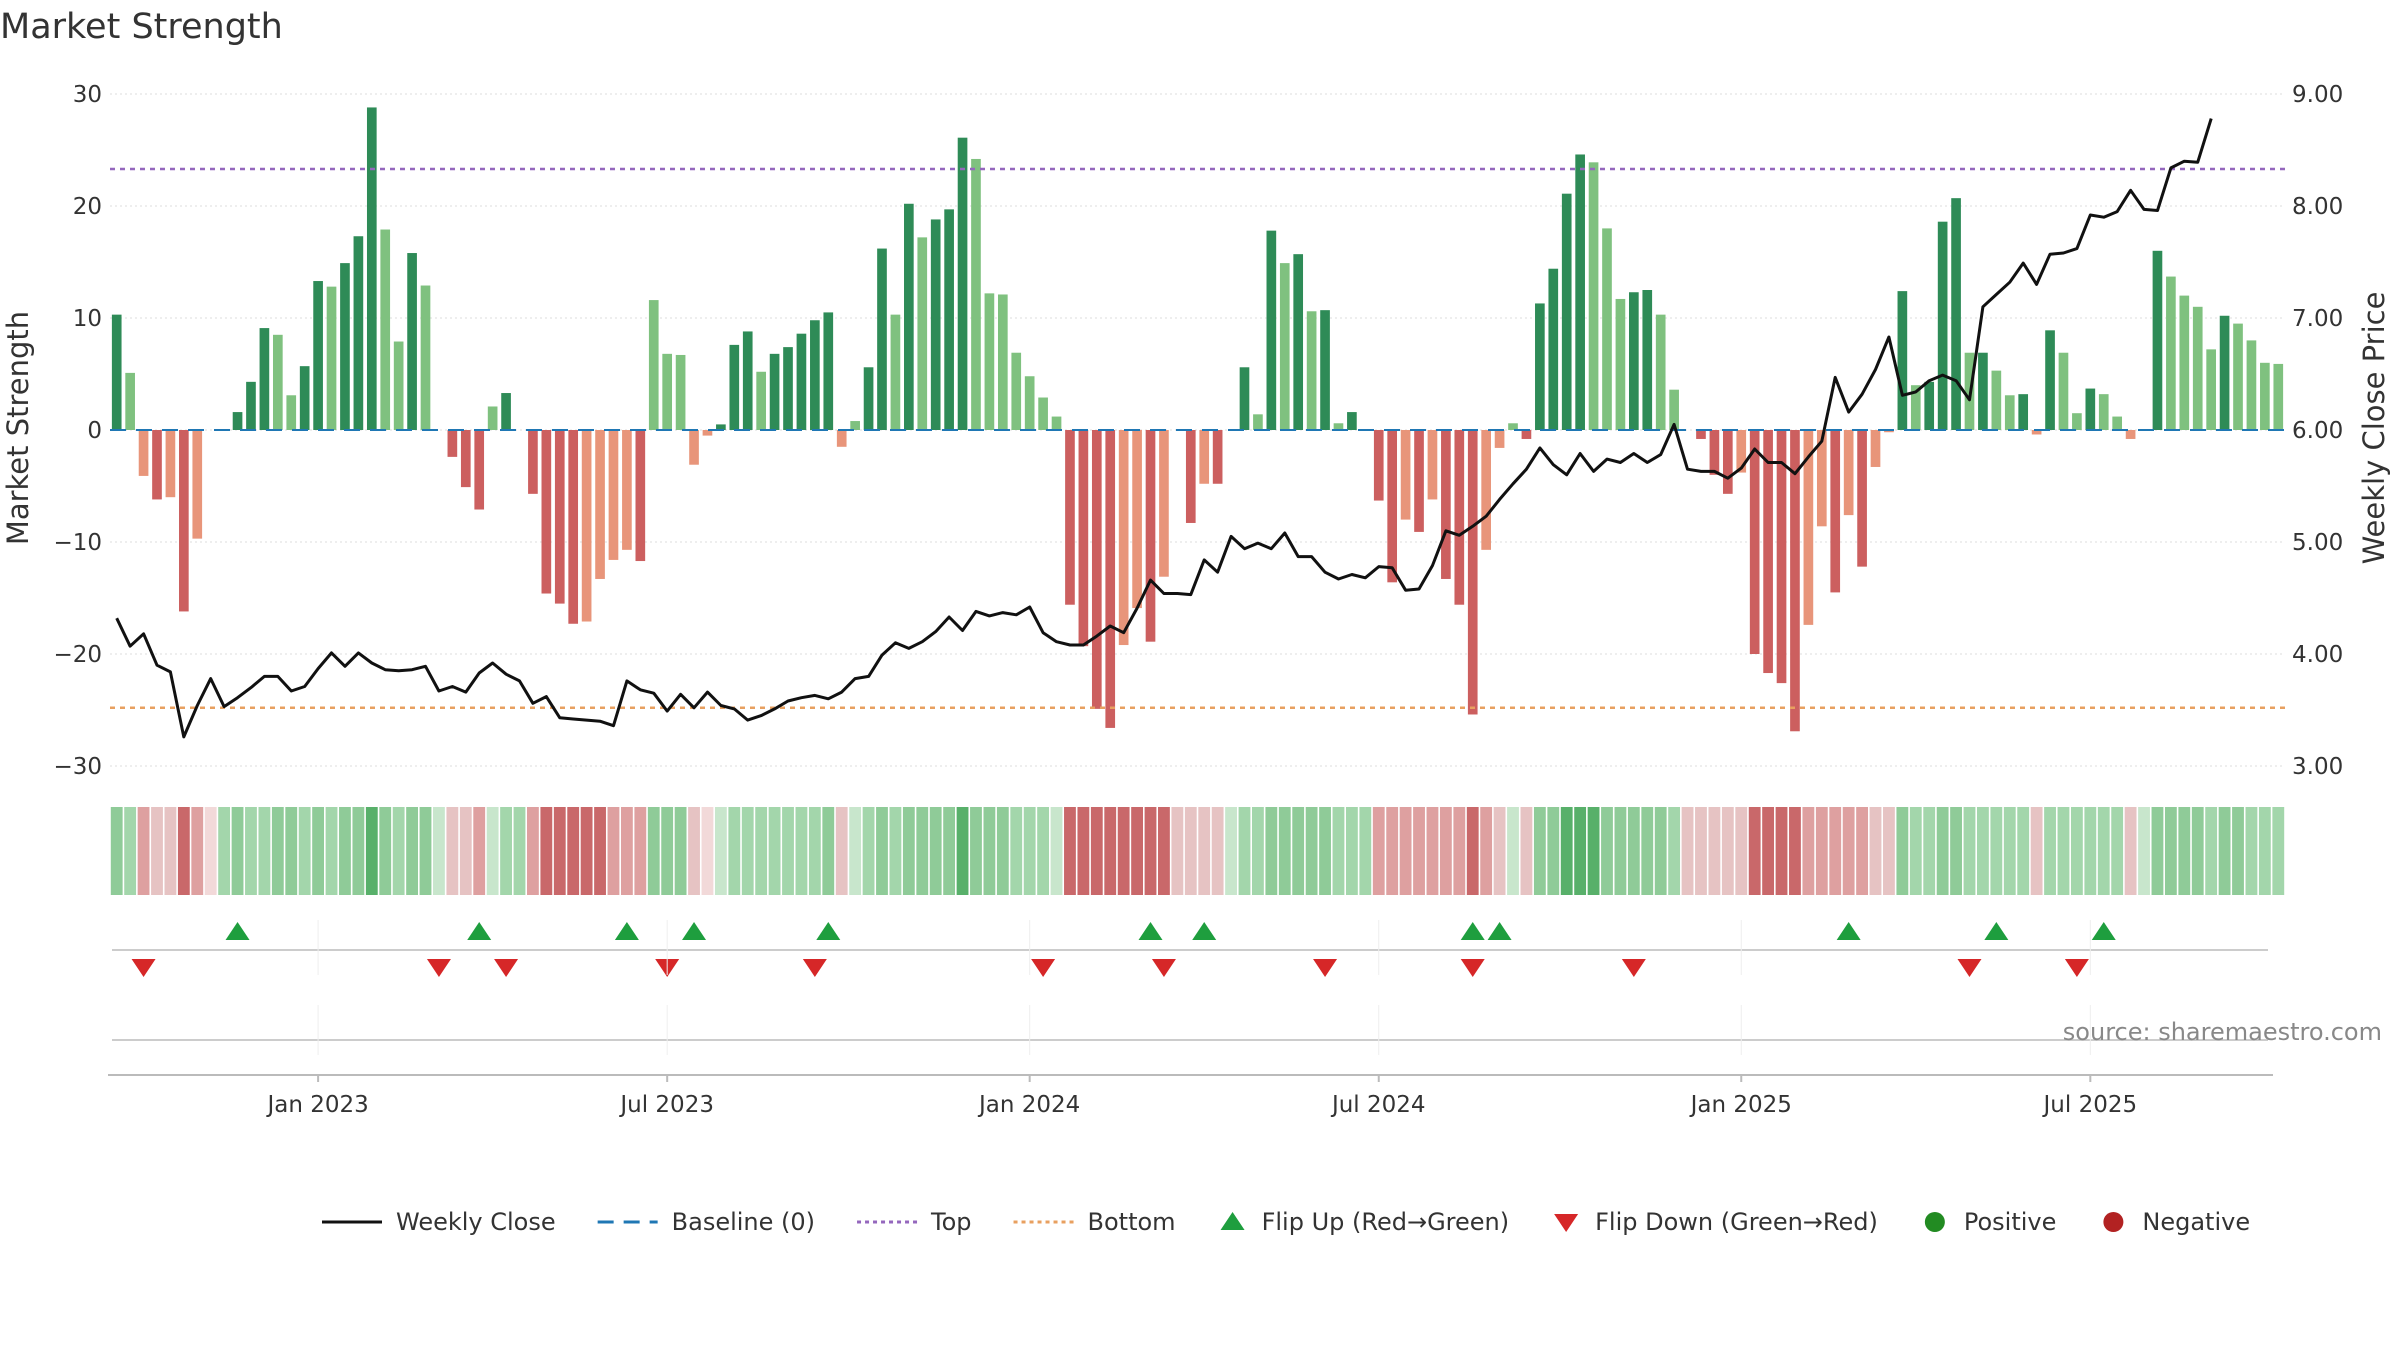 This screenshot has width=2400, height=1350. What do you see at coordinates (87, 207) in the screenshot?
I see `y-tick-label: 20` at bounding box center [87, 207].